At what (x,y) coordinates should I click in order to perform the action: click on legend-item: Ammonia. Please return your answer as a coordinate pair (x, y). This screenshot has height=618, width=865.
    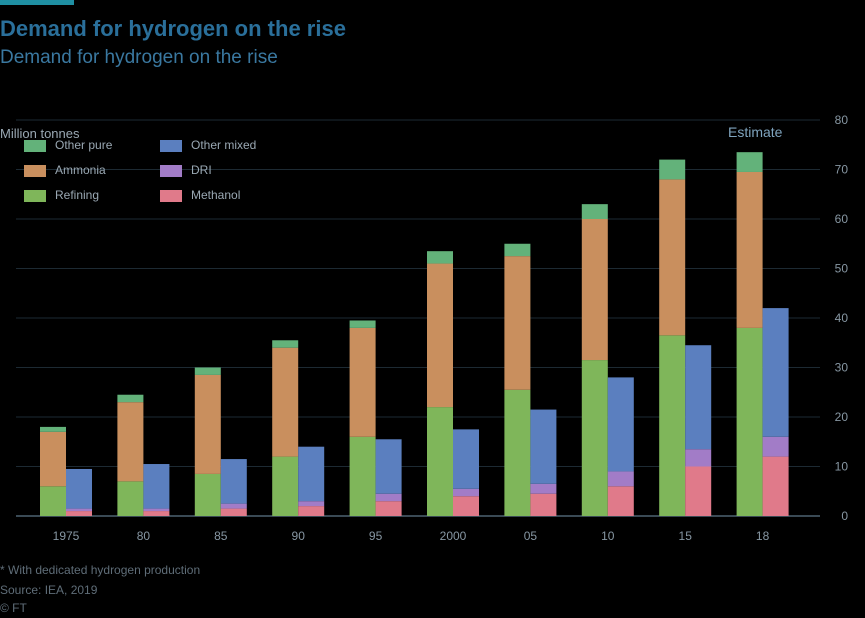
    Looking at the image, I should click on (65, 170).